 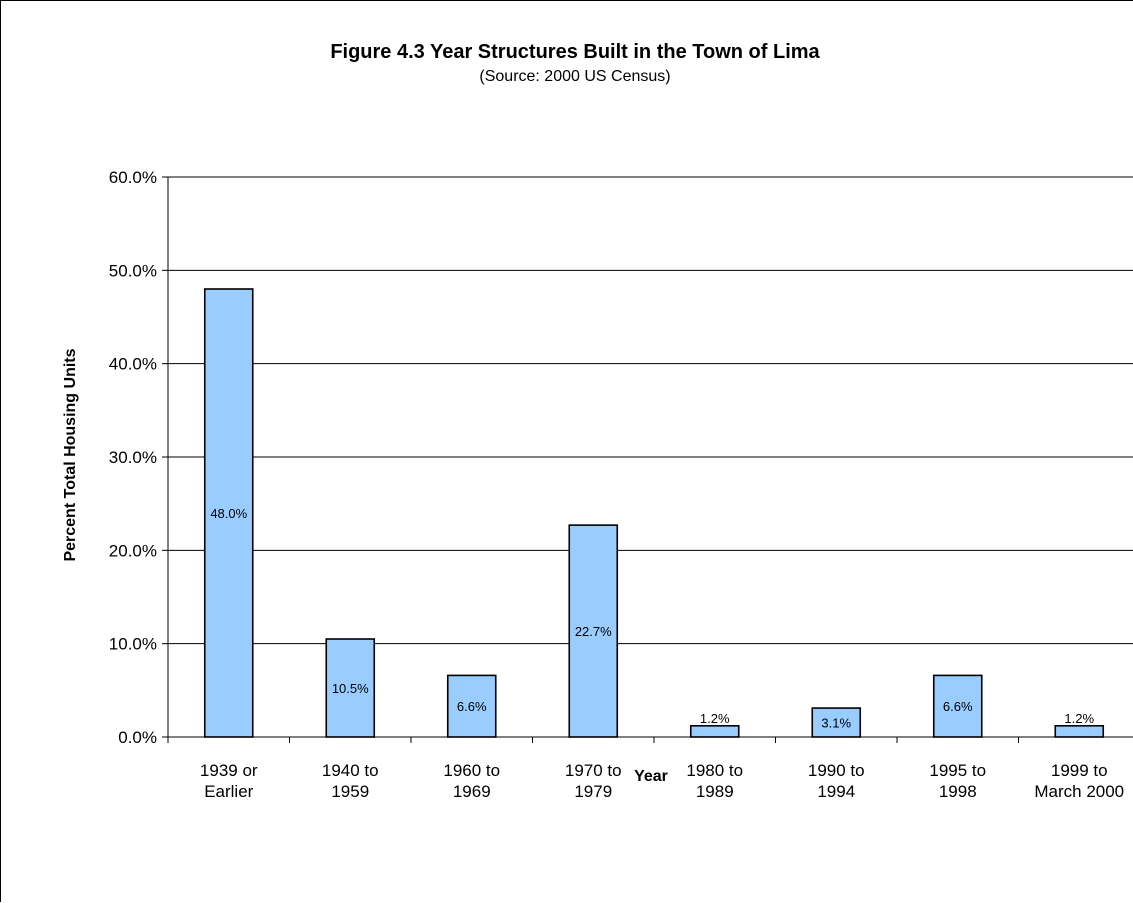 What do you see at coordinates (133, 550) in the screenshot?
I see `y-tick-label: 20.0%` at bounding box center [133, 550].